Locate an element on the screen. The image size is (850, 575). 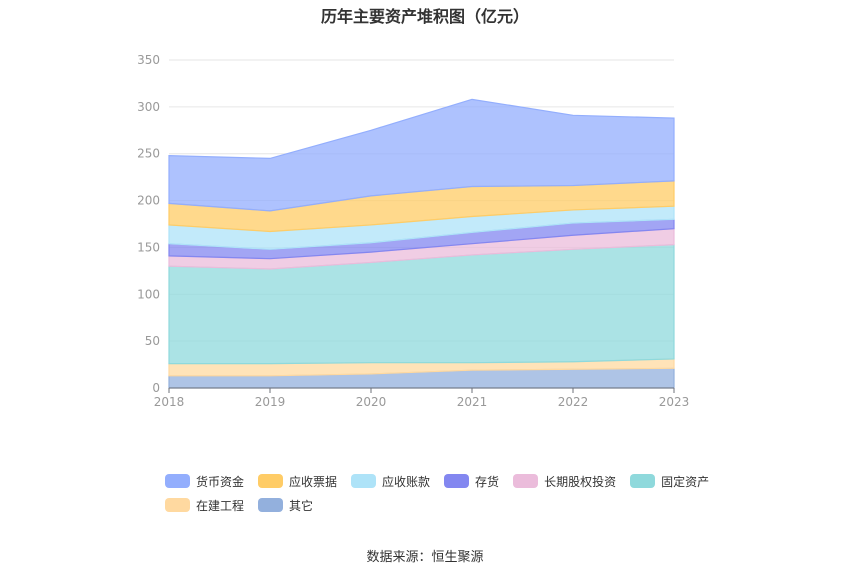
legend-item: 存货 is located at coordinates (471, 481).